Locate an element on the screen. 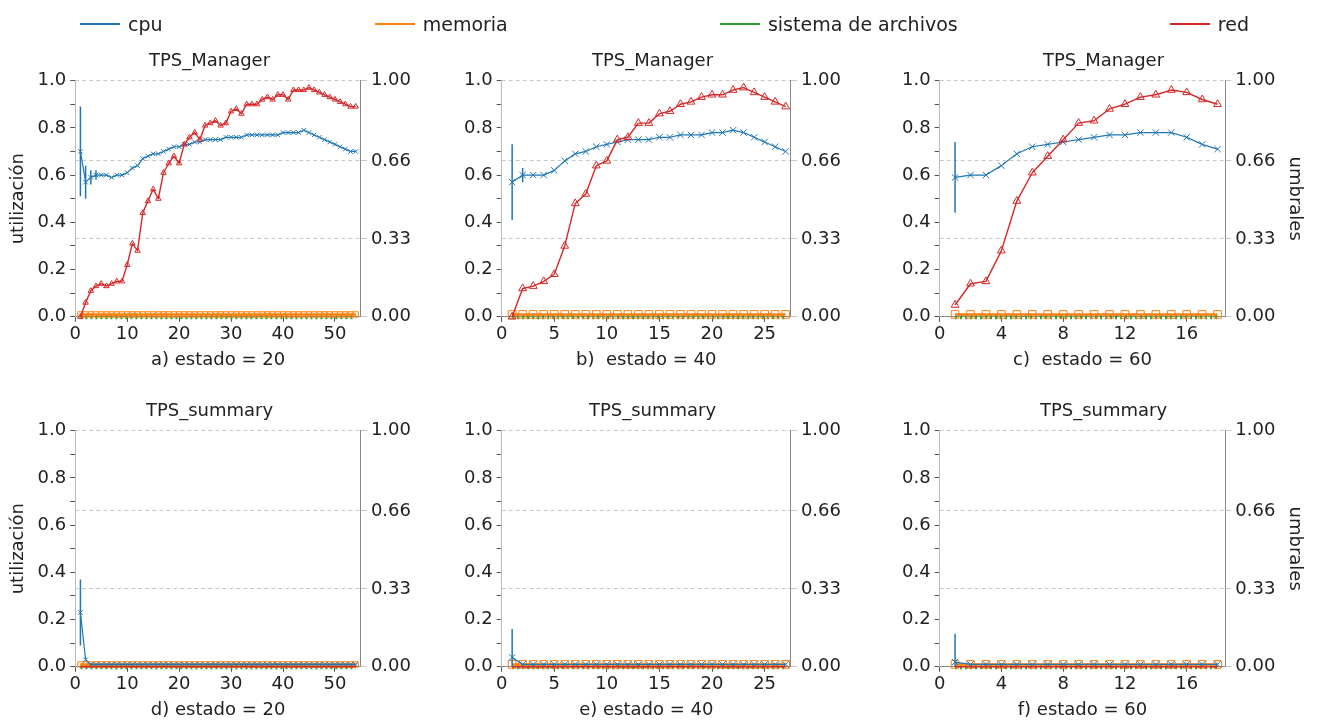  legend-label: cpu is located at coordinates (145, 24).